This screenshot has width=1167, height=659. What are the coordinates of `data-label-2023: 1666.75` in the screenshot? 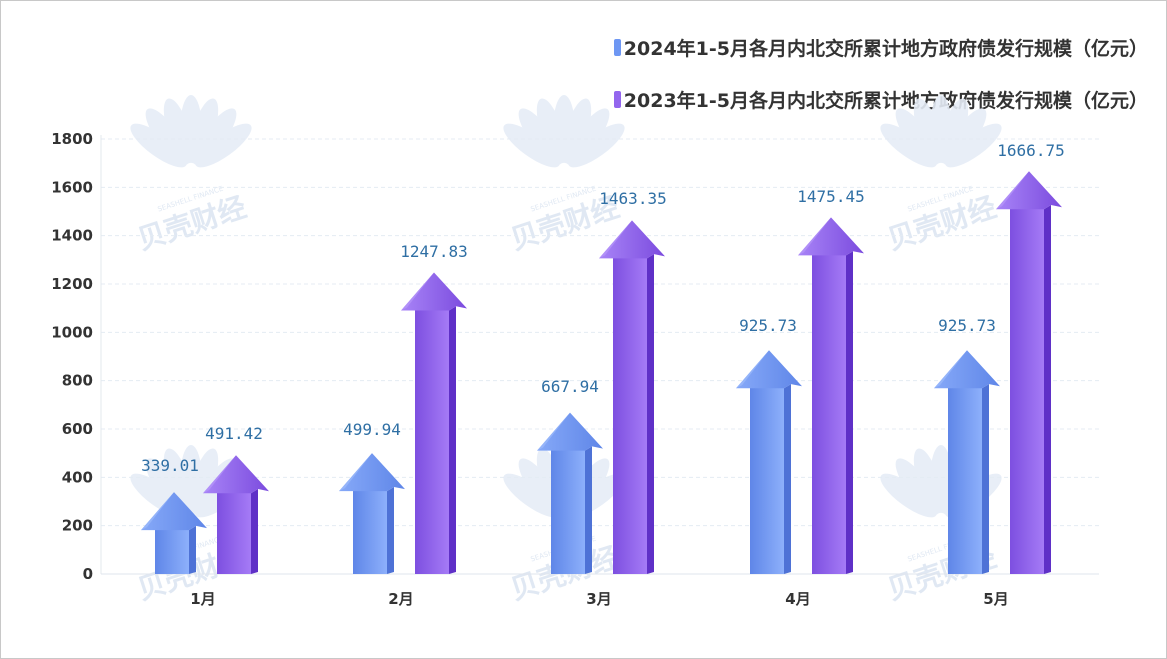 It's located at (1030, 150).